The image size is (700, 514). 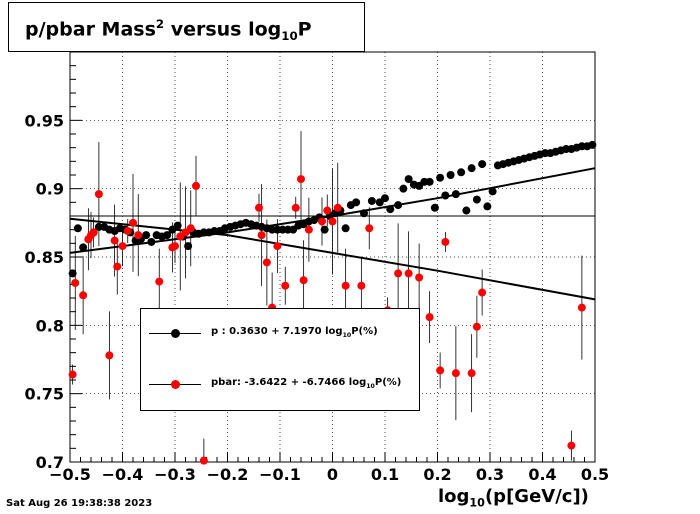 What do you see at coordinates (175, 474) in the screenshot?
I see `x-tick-label: −0.3` at bounding box center [175, 474].